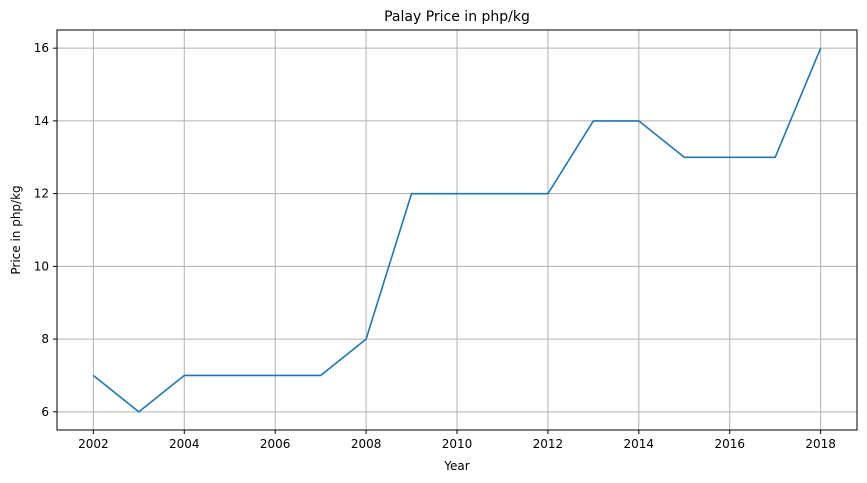 This screenshot has height=483, width=867. I want to click on x-tick-label: 2008, so click(366, 444).